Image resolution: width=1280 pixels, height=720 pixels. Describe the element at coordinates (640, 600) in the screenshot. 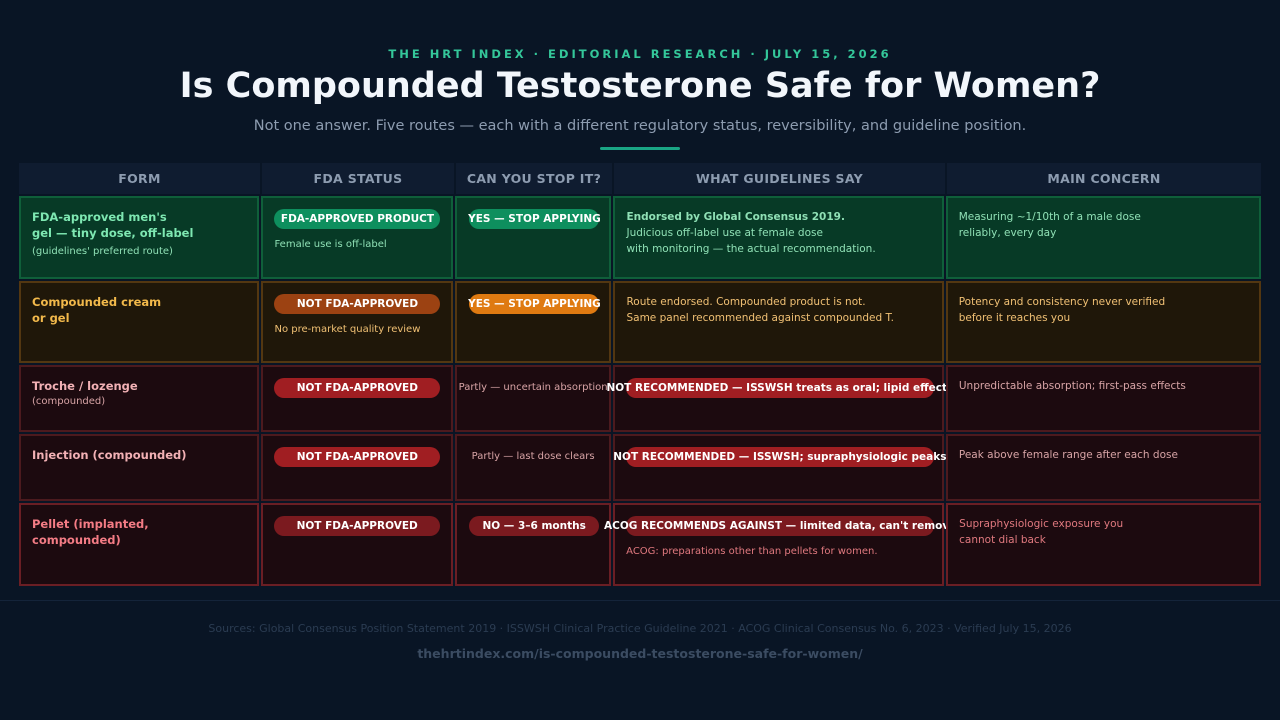

I see `footer-divider` at that location.